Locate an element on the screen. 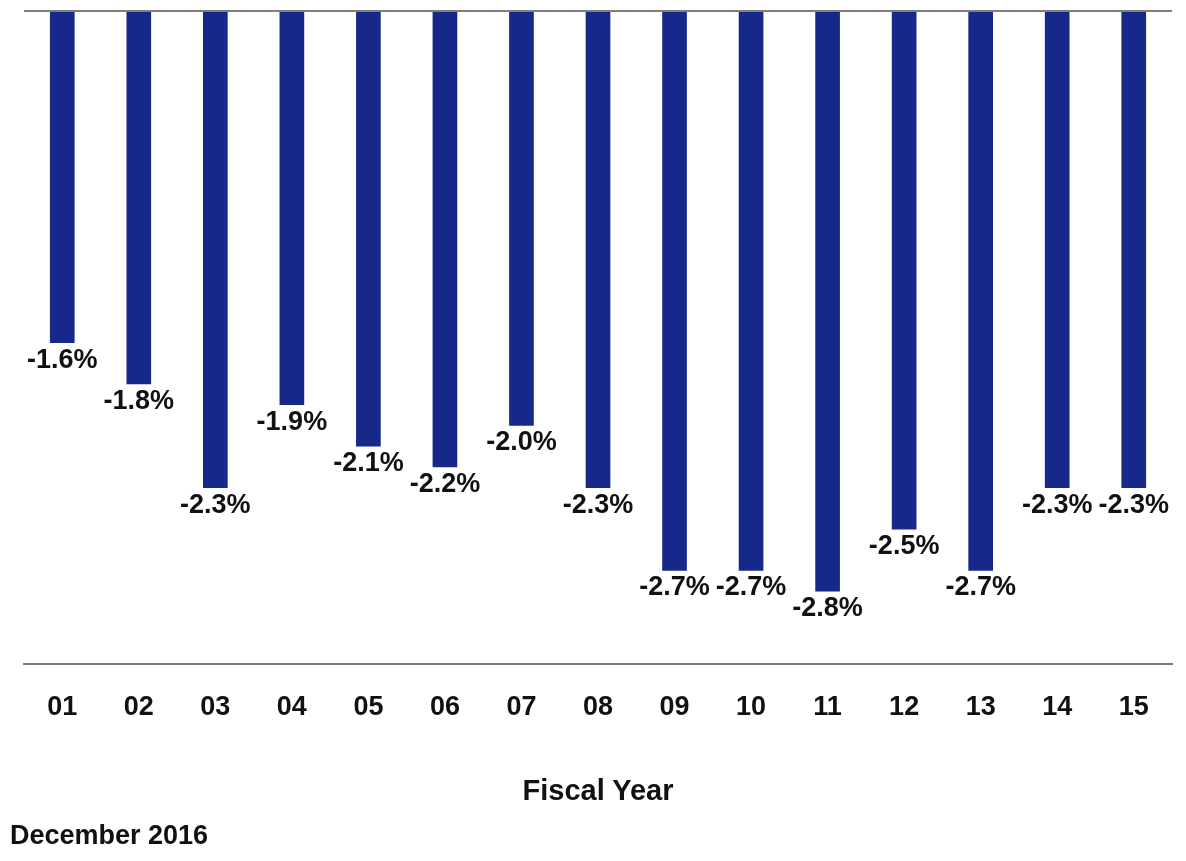  x-tick-label: 01 is located at coordinates (62, 706).